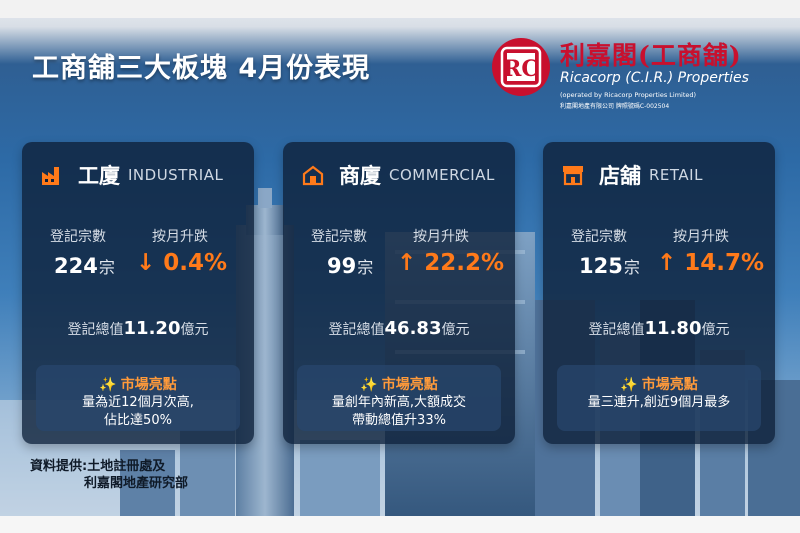 Image resolution: width=800 pixels, height=533 pixels. Describe the element at coordinates (399, 402) in the screenshot. I see `highlight-line: 量創年內新高,大額成交` at that location.